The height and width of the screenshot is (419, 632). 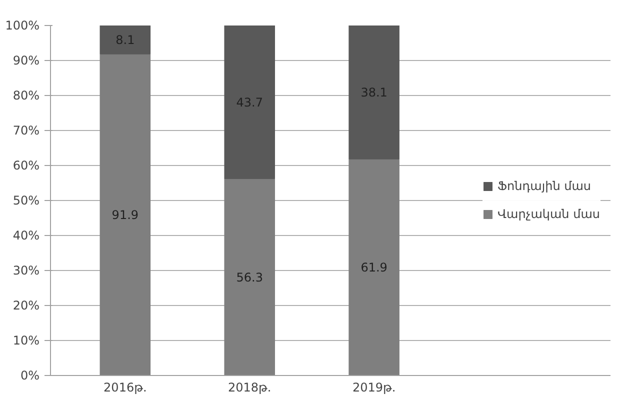 I want to click on x-tick-label: 2016թ., so click(x=125, y=387).